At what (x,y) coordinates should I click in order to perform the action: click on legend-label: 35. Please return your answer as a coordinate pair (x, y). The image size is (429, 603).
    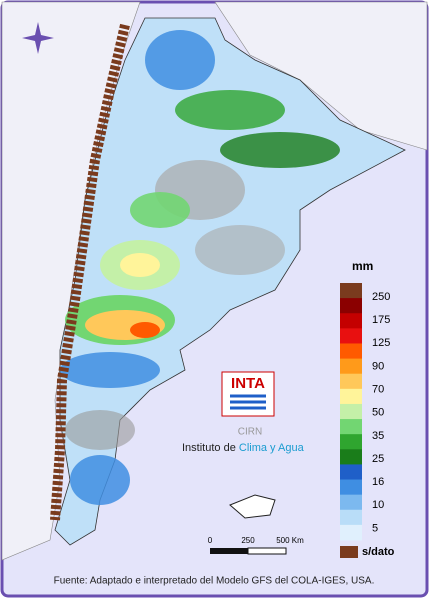
    Looking at the image, I should click on (378, 436).